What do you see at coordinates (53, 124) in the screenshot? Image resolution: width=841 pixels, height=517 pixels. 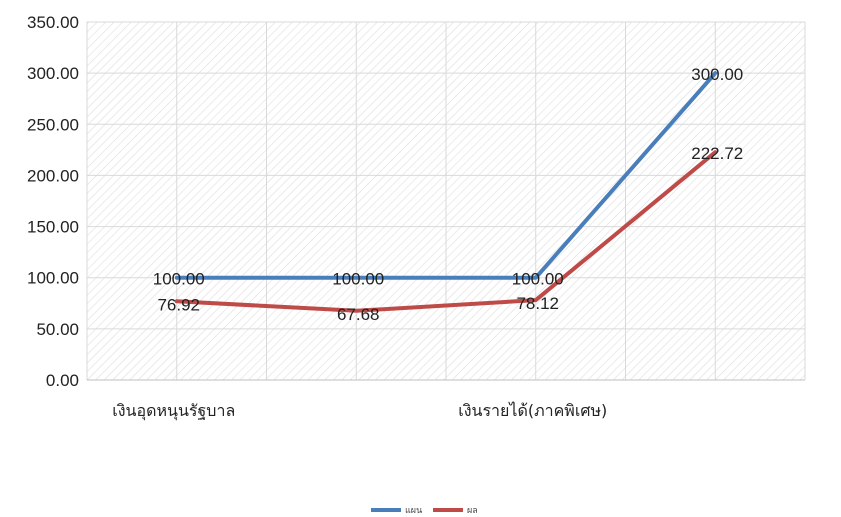 I see `y-tick-label: 250.00` at bounding box center [53, 124].